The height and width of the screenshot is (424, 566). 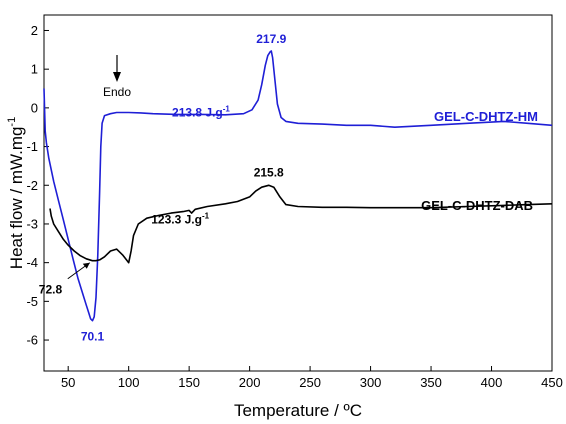 I want to click on annotation-text: 215.8, so click(x=269, y=172).